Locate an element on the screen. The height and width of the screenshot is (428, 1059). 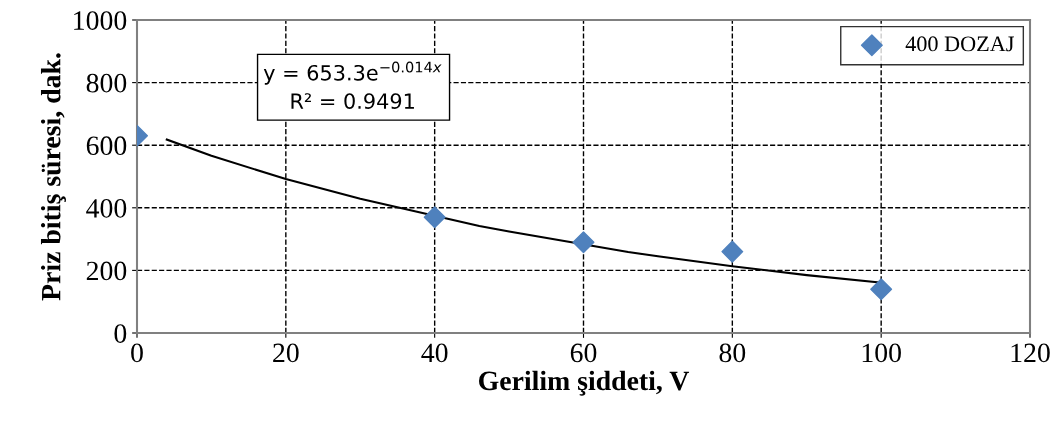
y-axis-title: Priz bitiş süresi, dak. is located at coordinates (53, 177).